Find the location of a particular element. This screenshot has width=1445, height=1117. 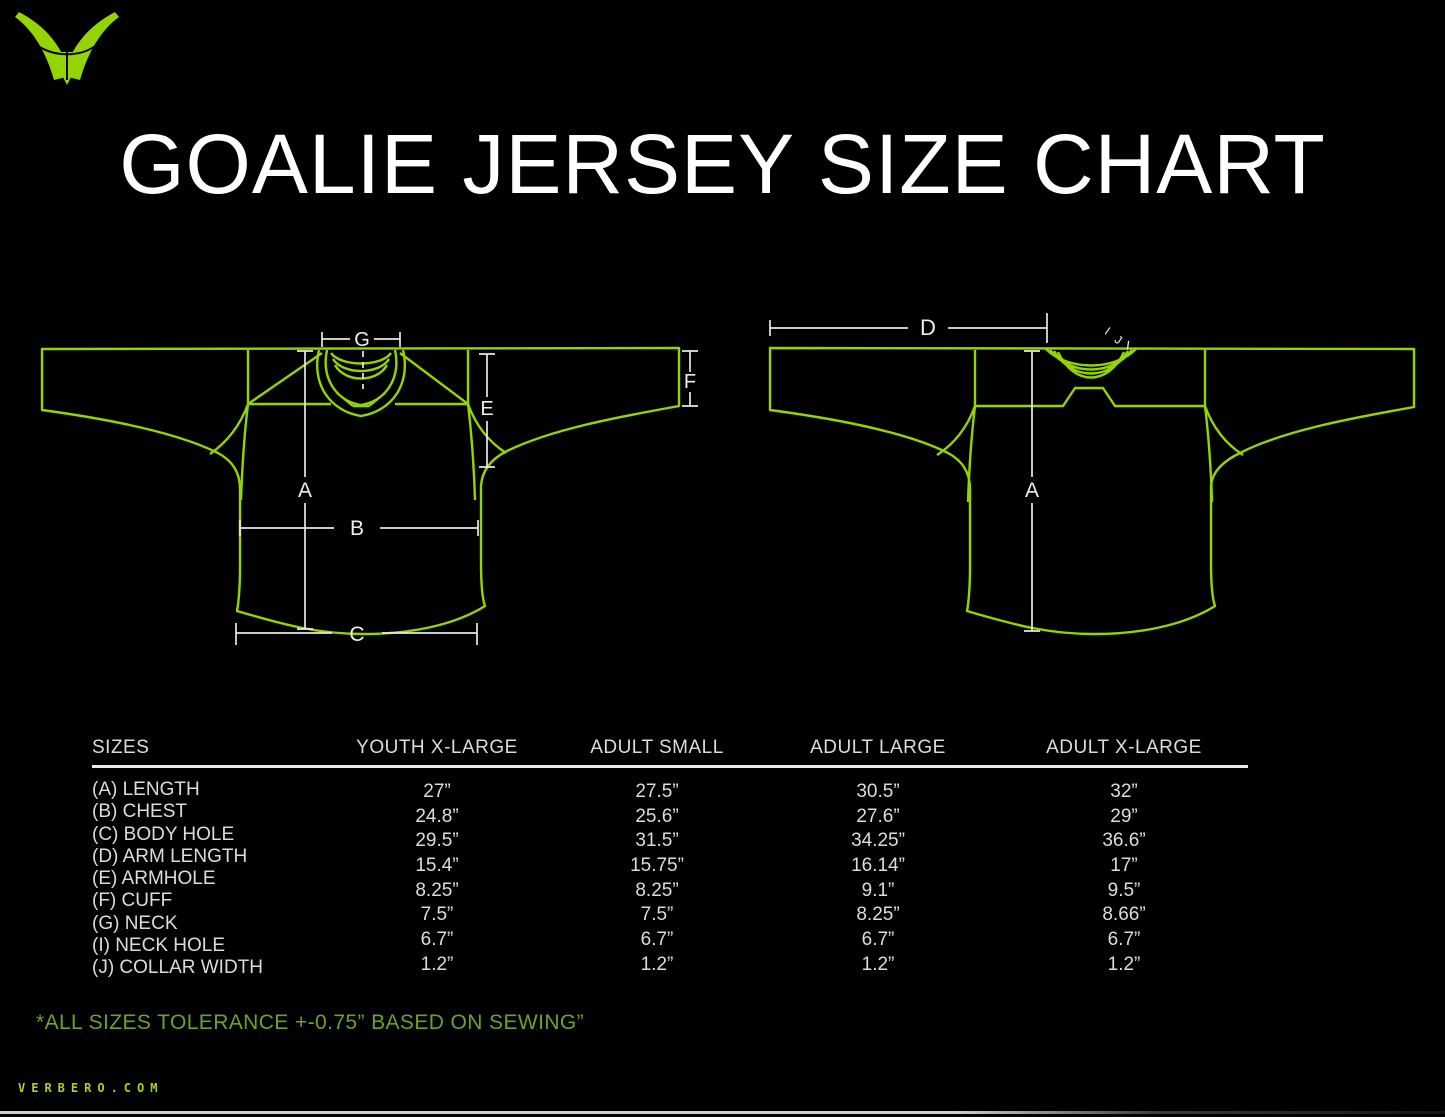

size-table-column-youth-x-large: 27” 24.8” 29.5” 15.4” 8.25” 7.5” 6.7” 1.2” is located at coordinates (437, 879).